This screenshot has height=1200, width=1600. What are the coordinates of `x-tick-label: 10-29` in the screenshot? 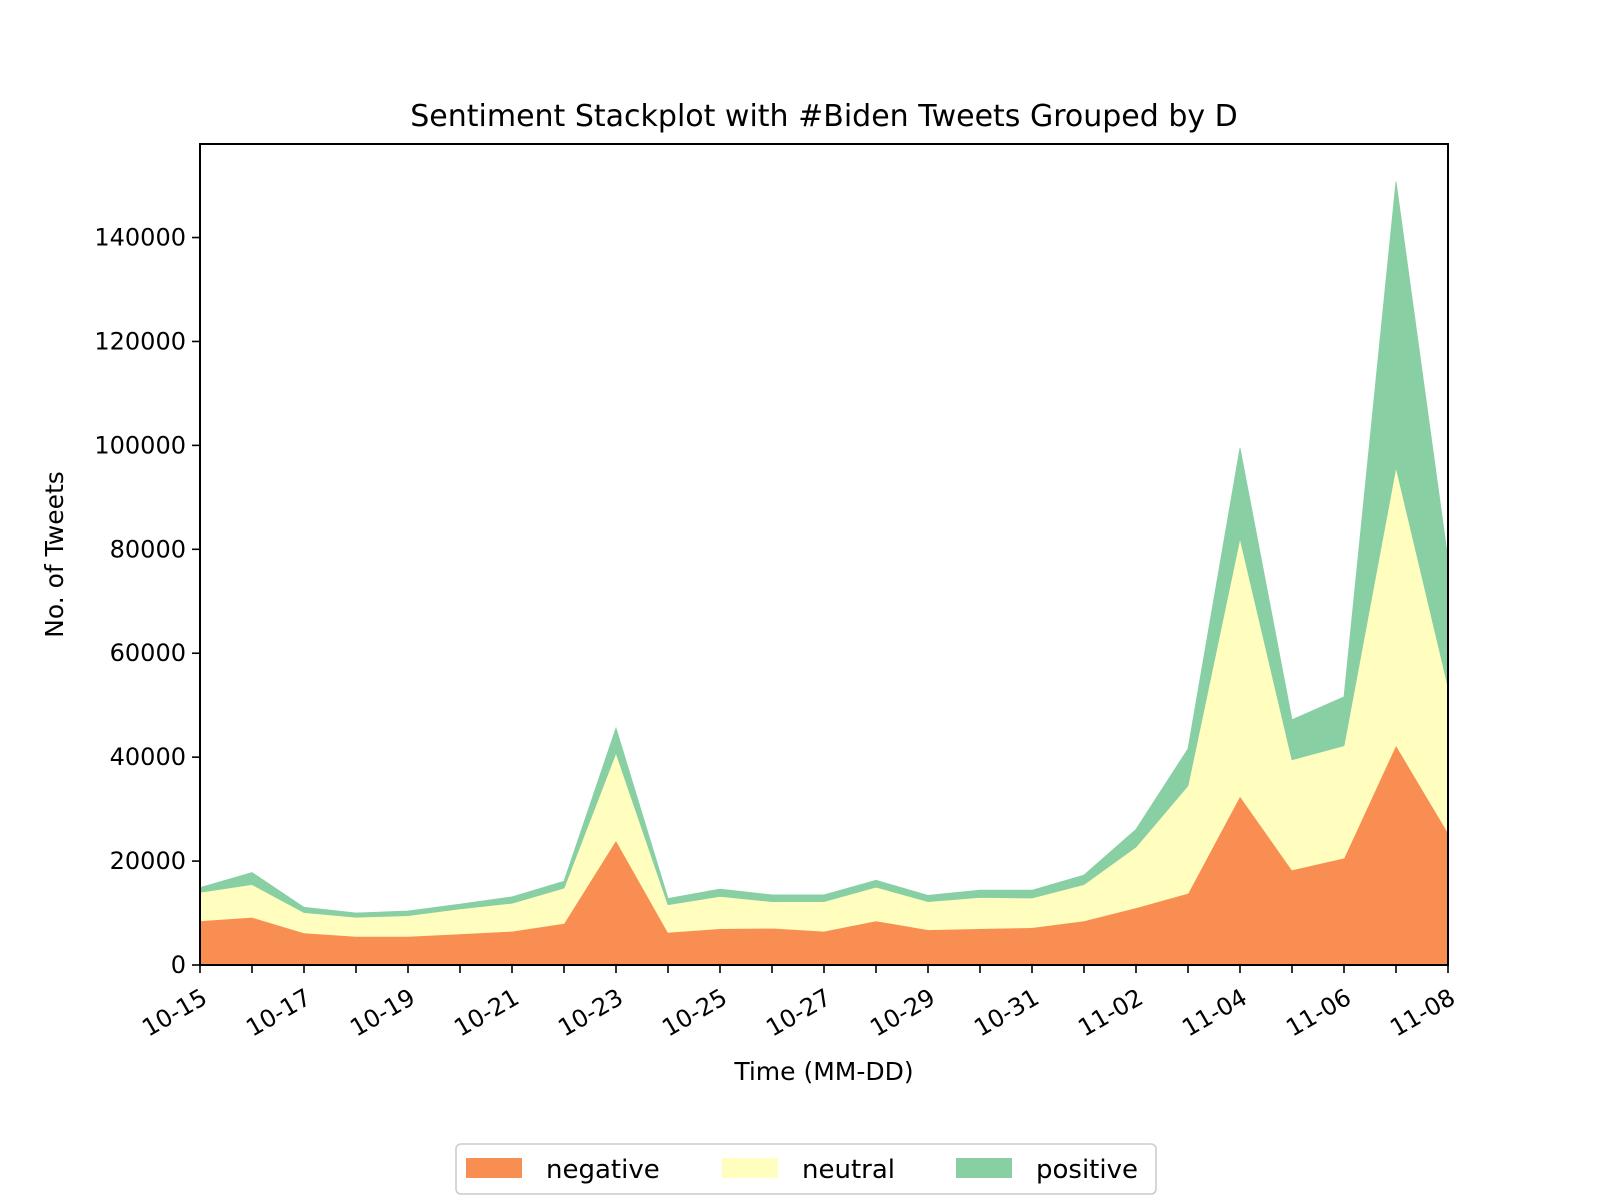 It's located at (902, 1012).